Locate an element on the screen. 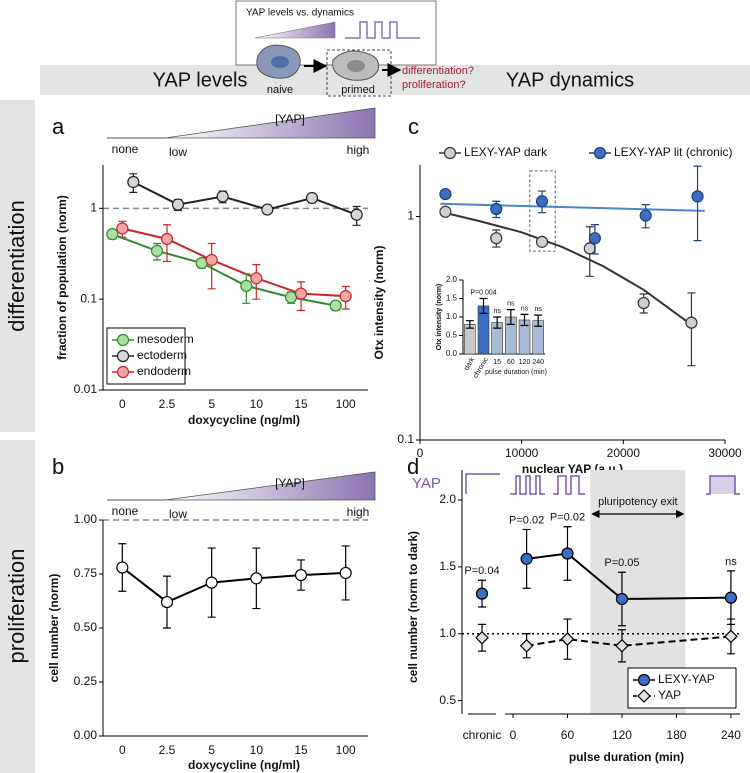  legend-label: YAP is located at coordinates (669, 695).